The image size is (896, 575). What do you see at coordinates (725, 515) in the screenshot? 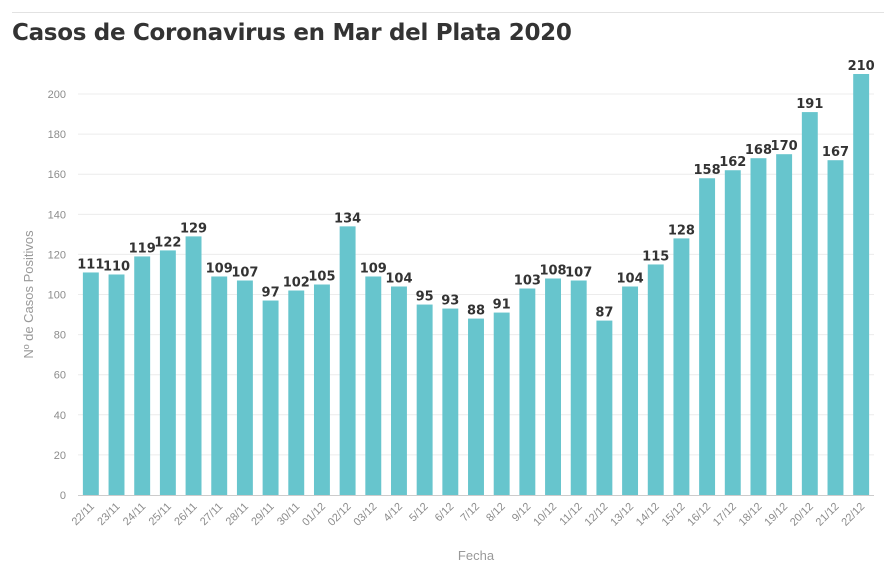
I see `x-tick-label: 17/12` at bounding box center [725, 515].